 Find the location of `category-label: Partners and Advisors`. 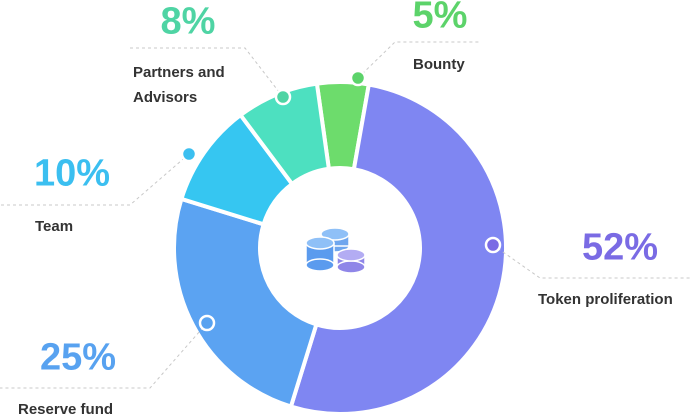

category-label: Partners and Advisors is located at coordinates (179, 85).